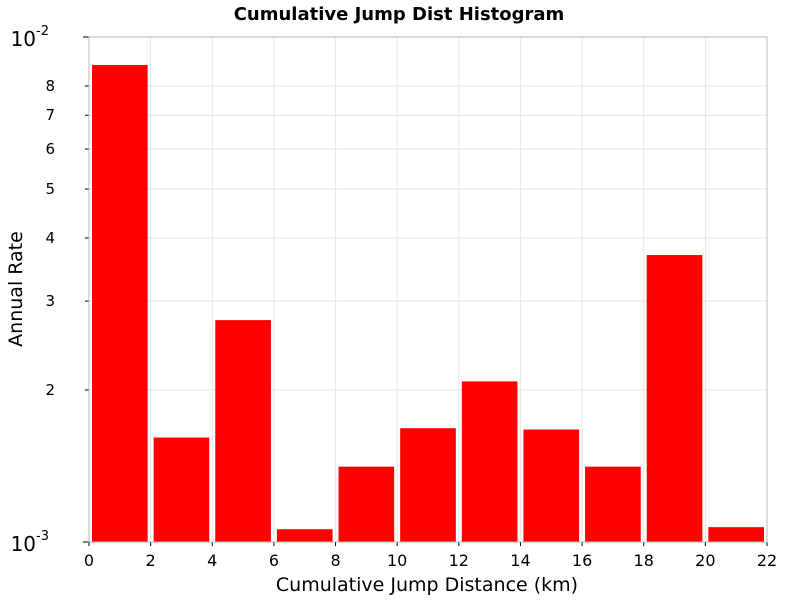 The width and height of the screenshot is (800, 600). Describe the element at coordinates (50, 238) in the screenshot. I see `y-tick-label: 4` at that location.